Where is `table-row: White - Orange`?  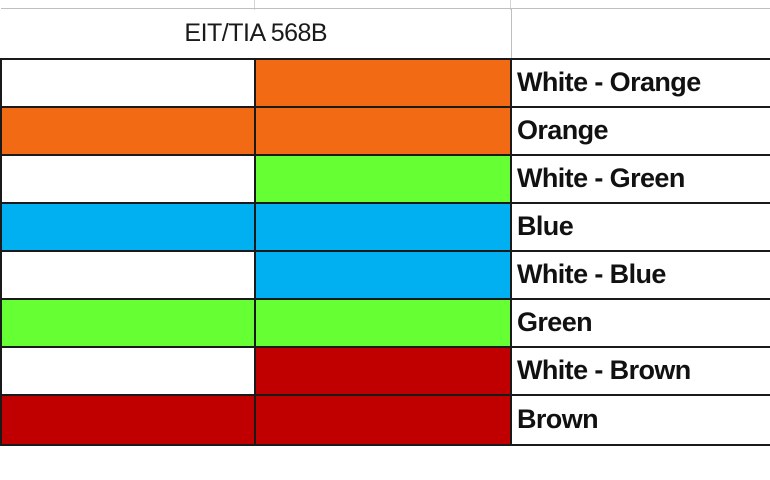 table-row: White - Orange is located at coordinates (385, 82).